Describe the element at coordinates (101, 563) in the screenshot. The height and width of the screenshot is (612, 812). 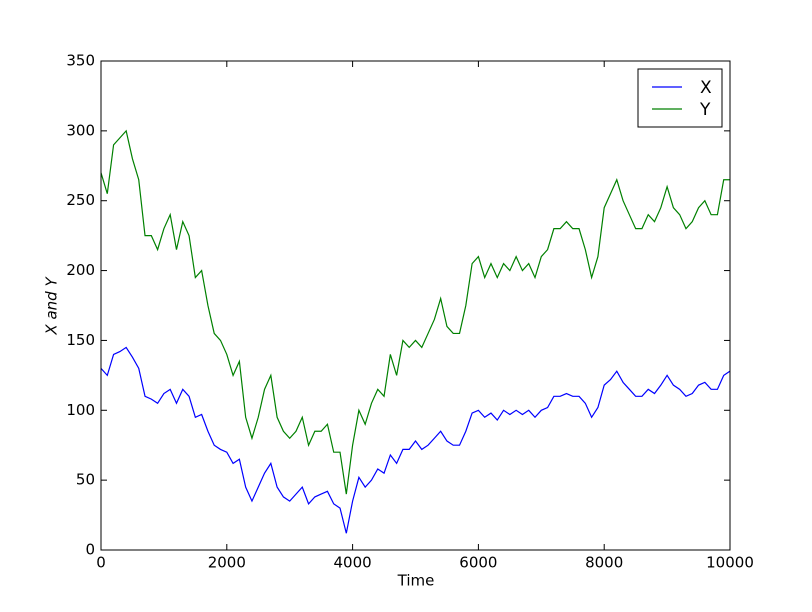
I see `x-tick-label: 0` at that location.